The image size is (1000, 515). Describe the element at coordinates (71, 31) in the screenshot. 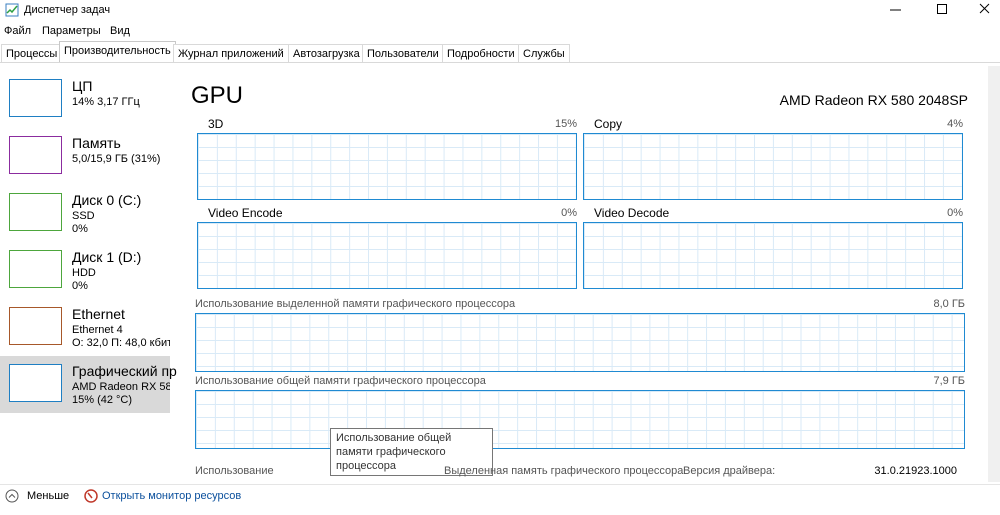

I see `menu-item: Параметры` at that location.